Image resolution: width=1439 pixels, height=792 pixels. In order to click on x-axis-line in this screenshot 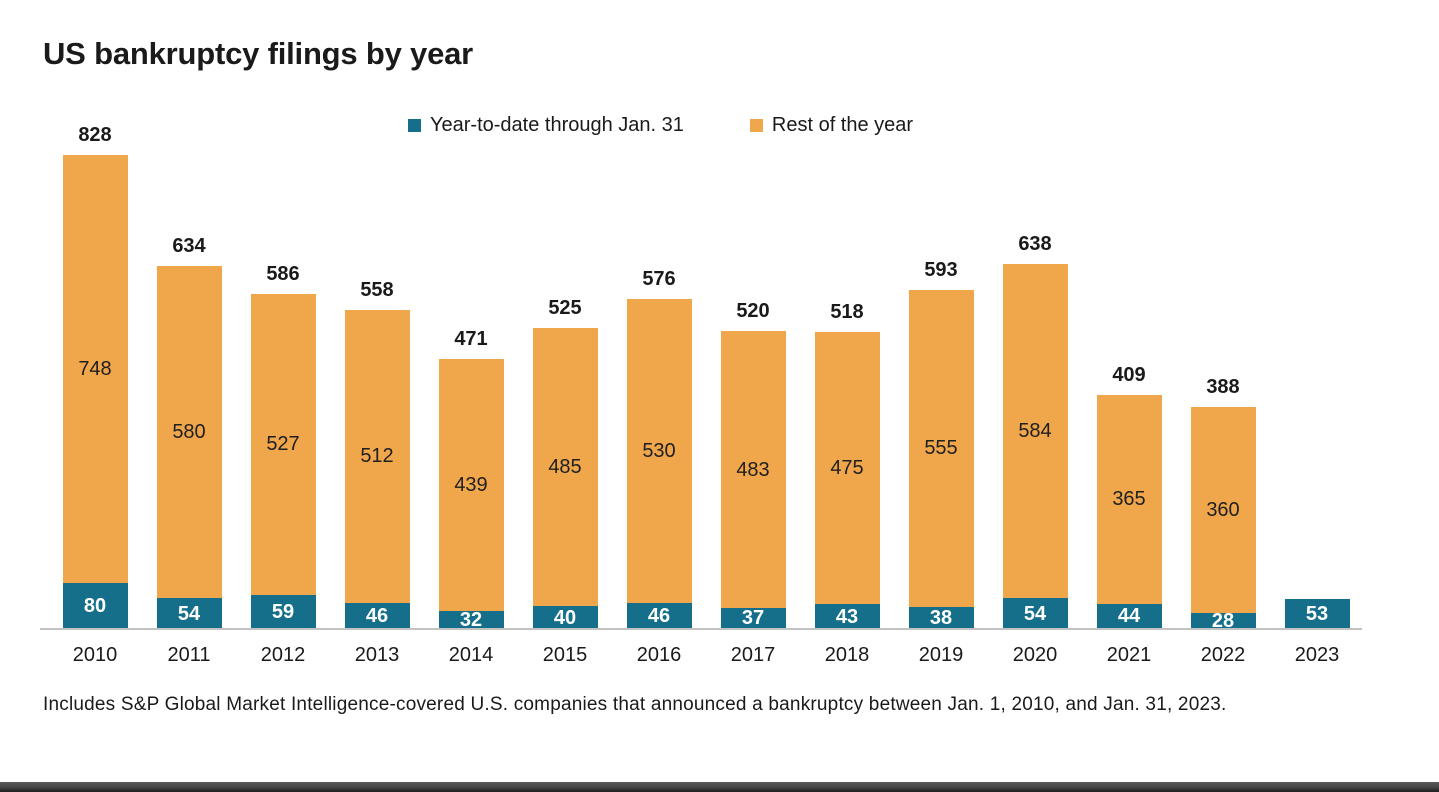, I will do `click(701, 629)`.